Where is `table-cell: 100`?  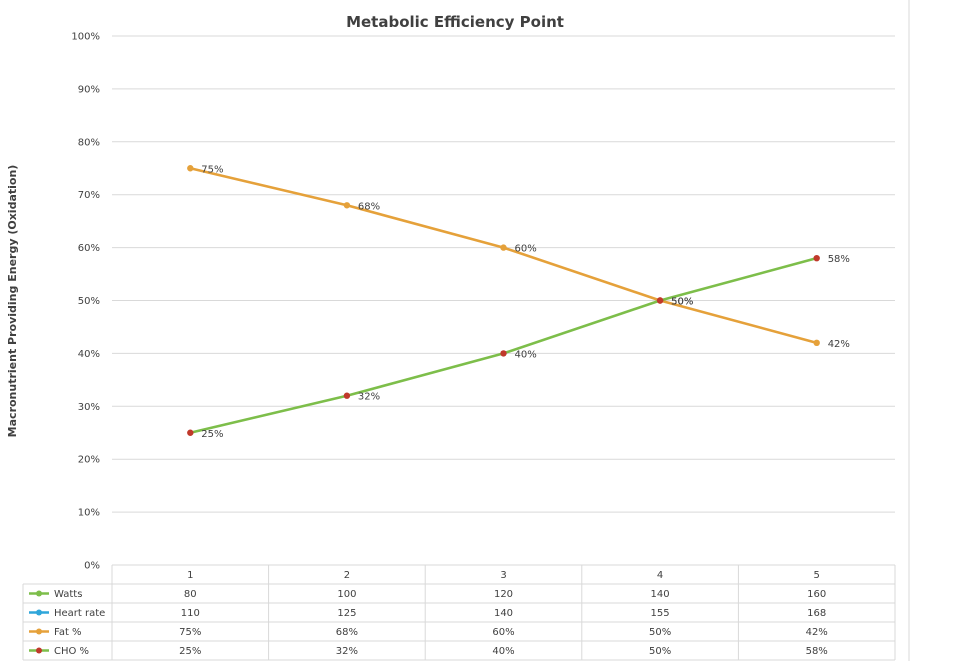
table-cell: 100 is located at coordinates (346, 594).